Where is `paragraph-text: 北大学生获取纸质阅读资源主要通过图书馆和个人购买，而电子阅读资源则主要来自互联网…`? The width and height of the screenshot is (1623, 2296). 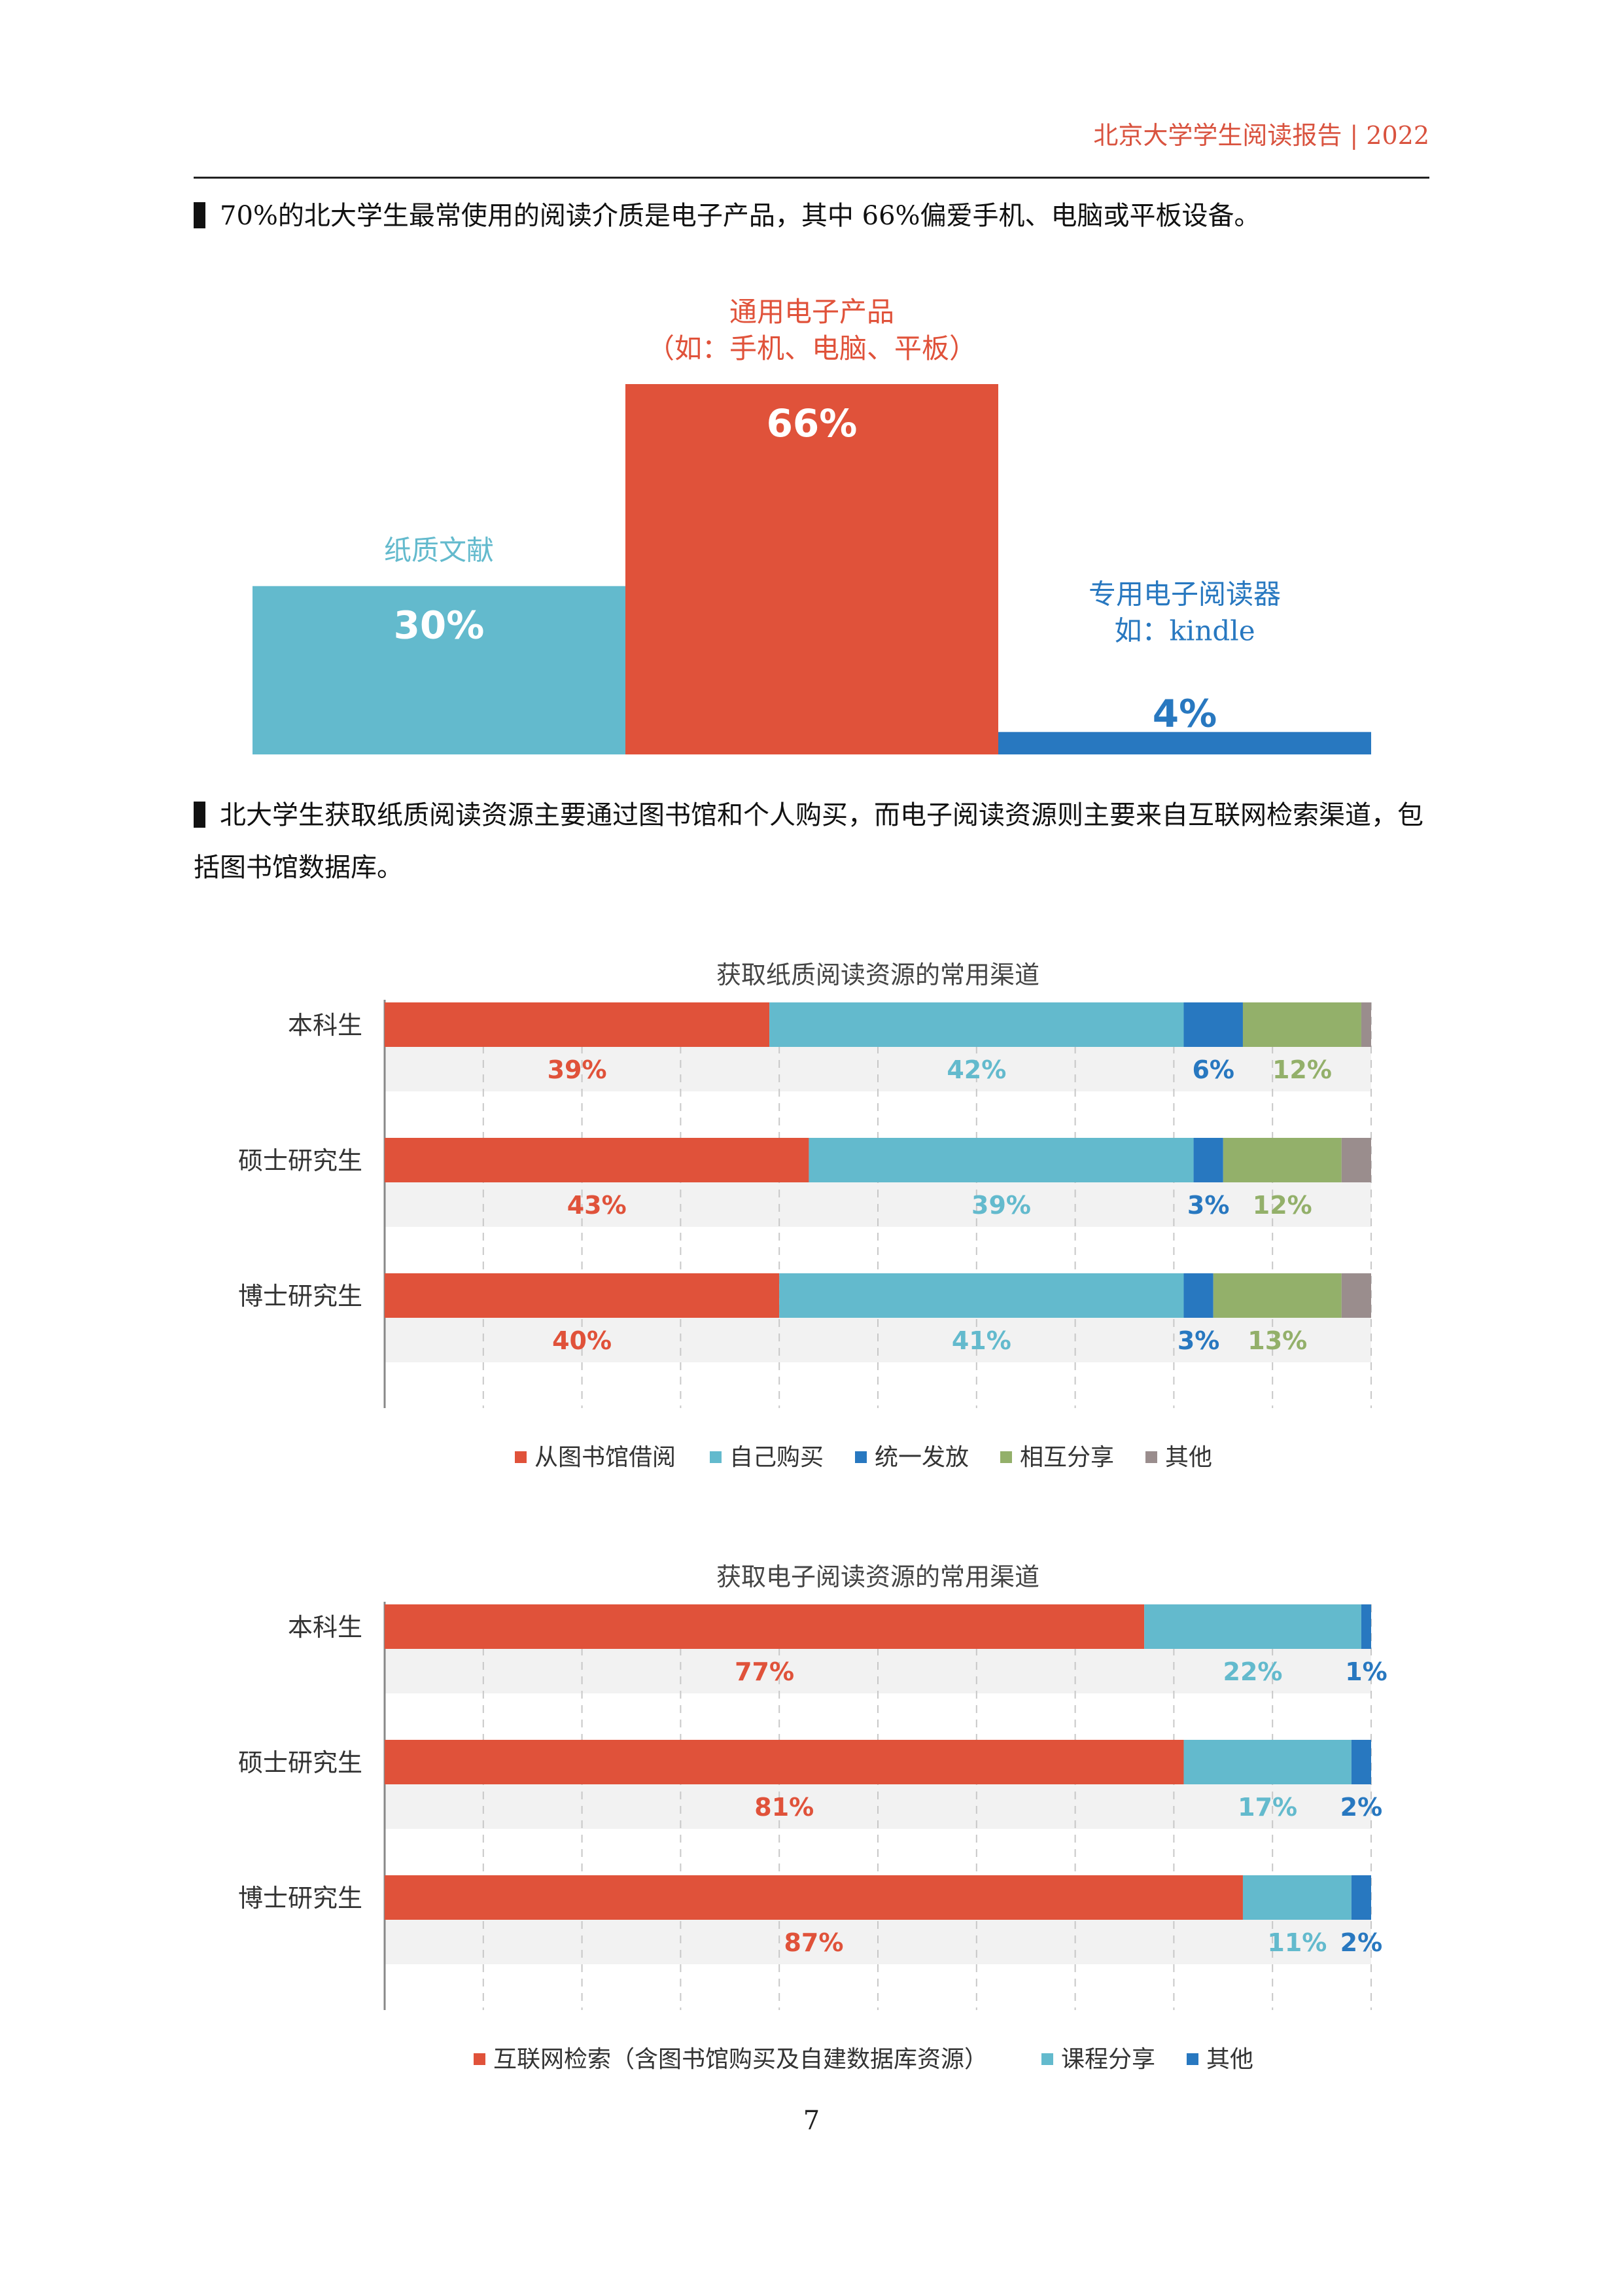 paragraph-text: 北大学生获取纸质阅读资源主要通过图书馆和个人购买，而电子阅读资源则主要来自互联网… is located at coordinates (809, 842).